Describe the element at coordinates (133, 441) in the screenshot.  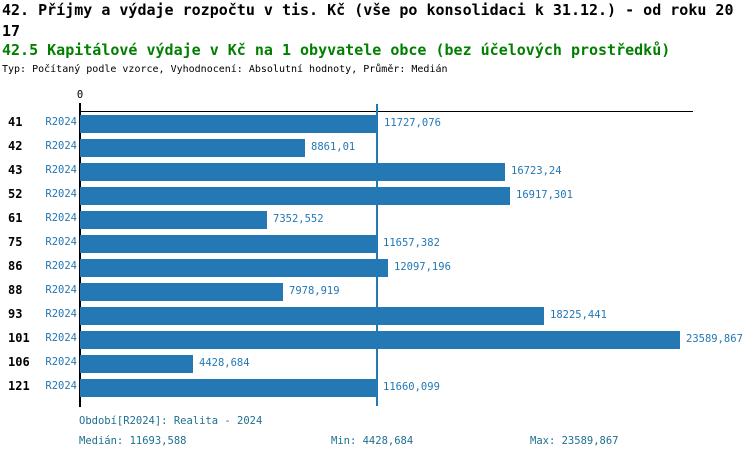
I see `footer-median-stat: Medián: 11693,588` at that location.